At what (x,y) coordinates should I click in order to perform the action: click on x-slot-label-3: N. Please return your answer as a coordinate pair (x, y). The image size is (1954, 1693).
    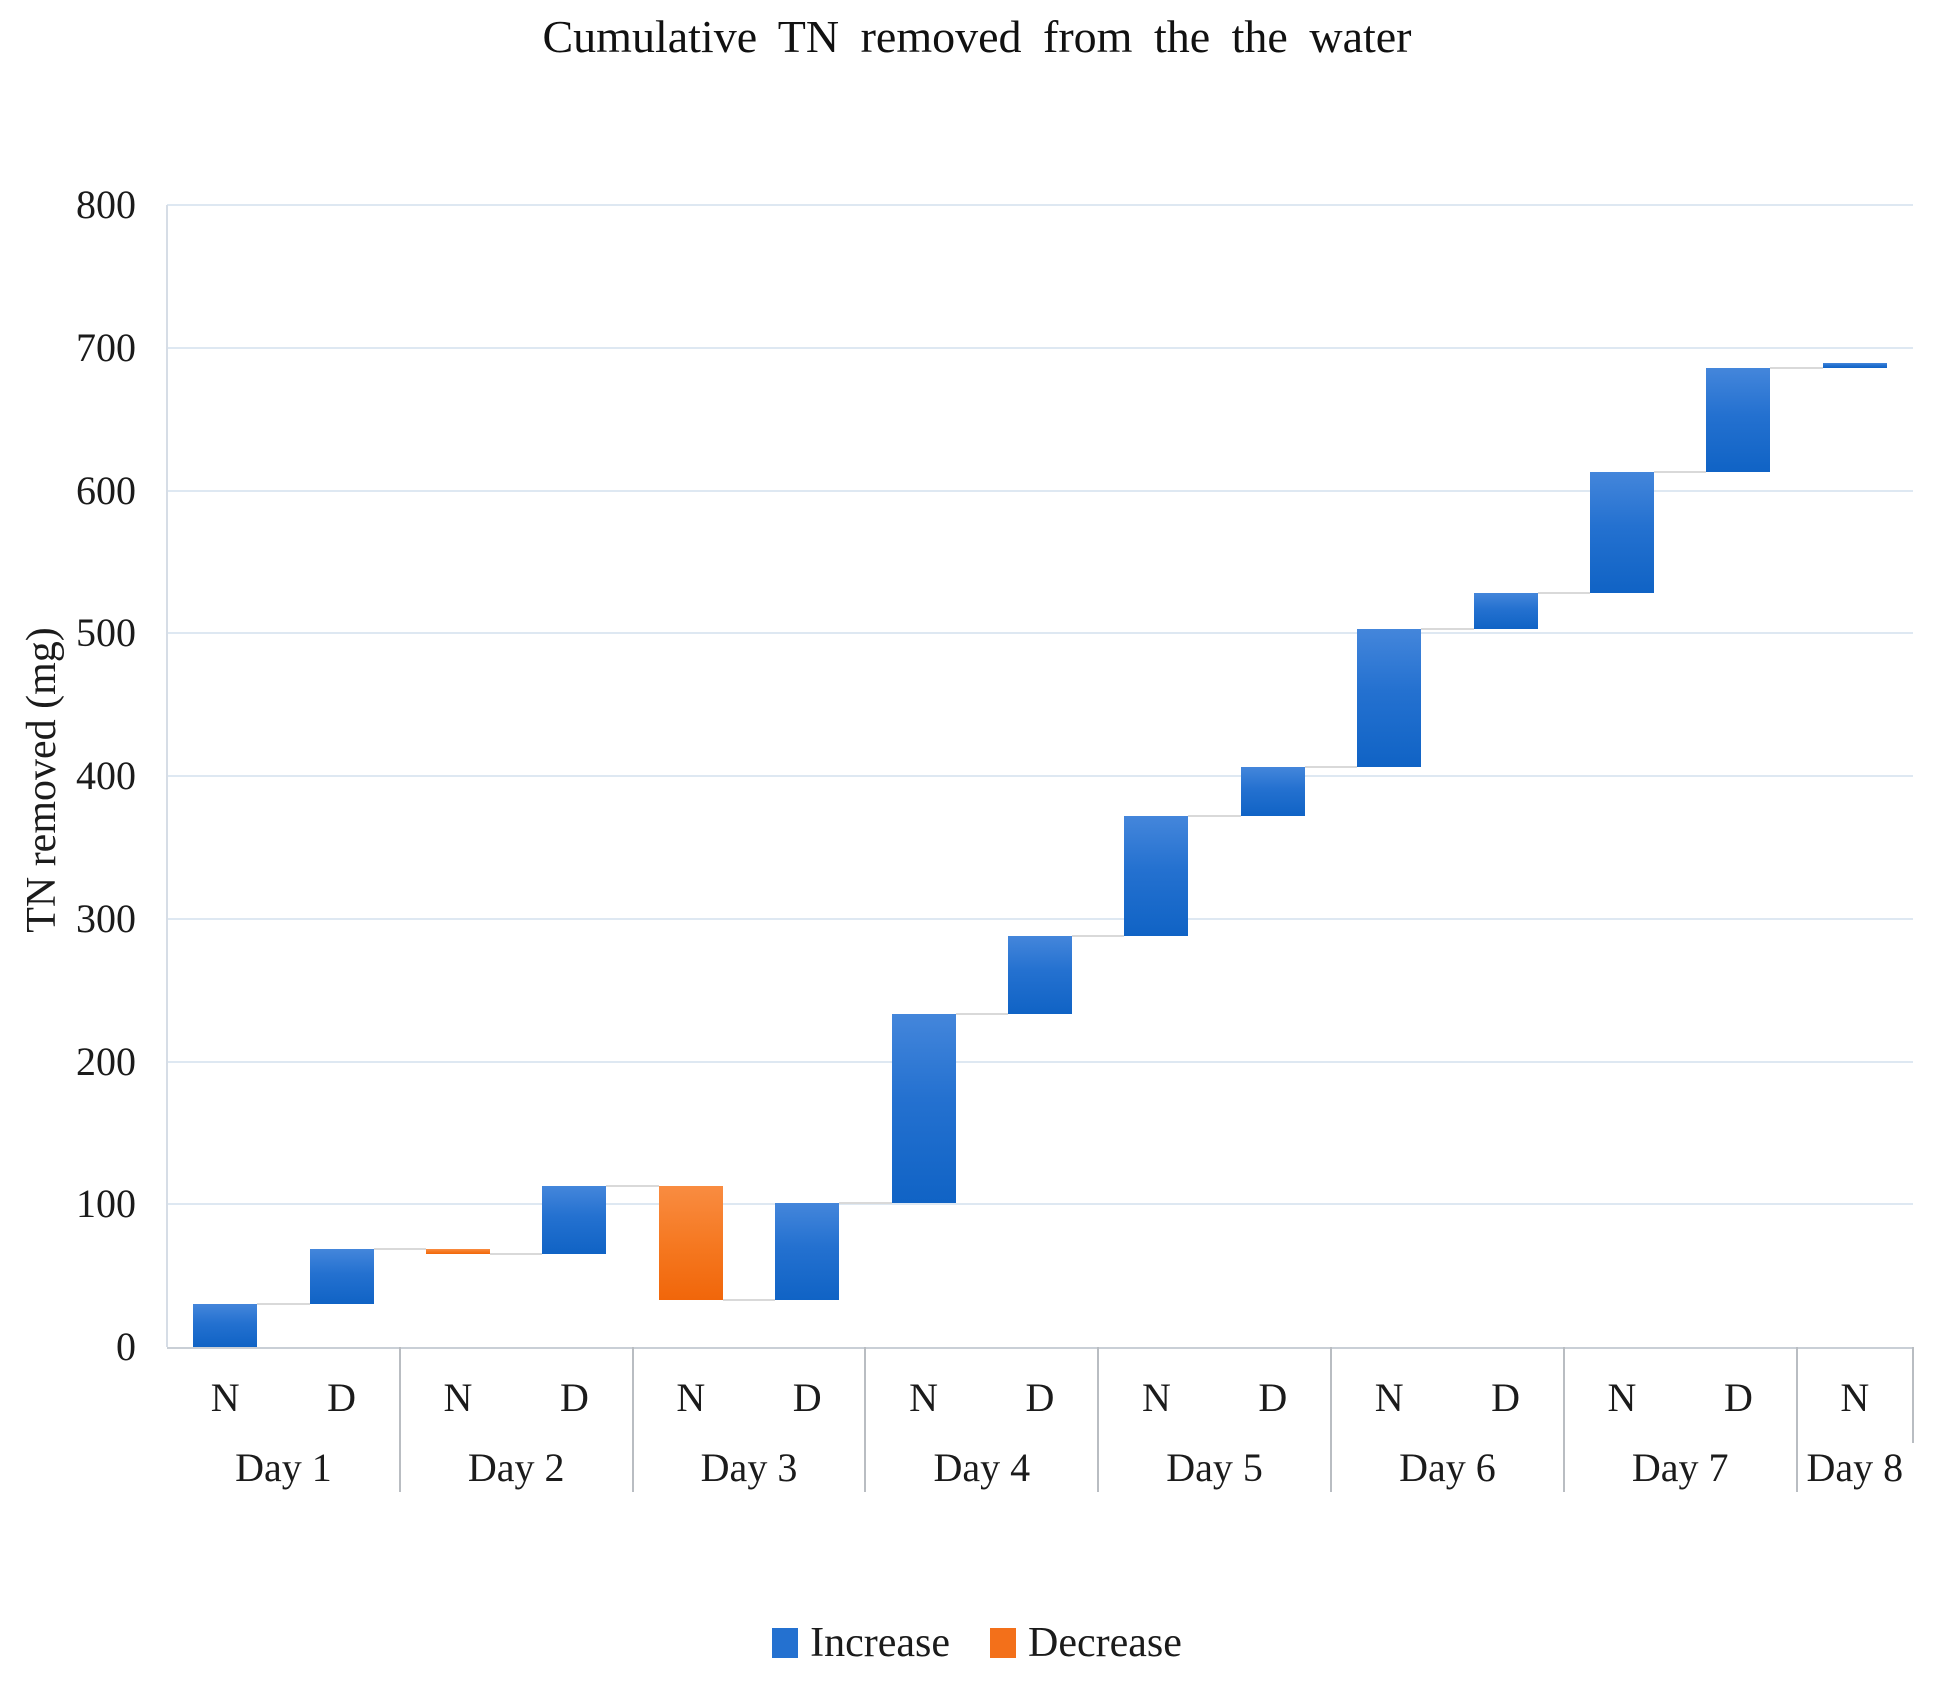
    Looking at the image, I should click on (458, 1397).